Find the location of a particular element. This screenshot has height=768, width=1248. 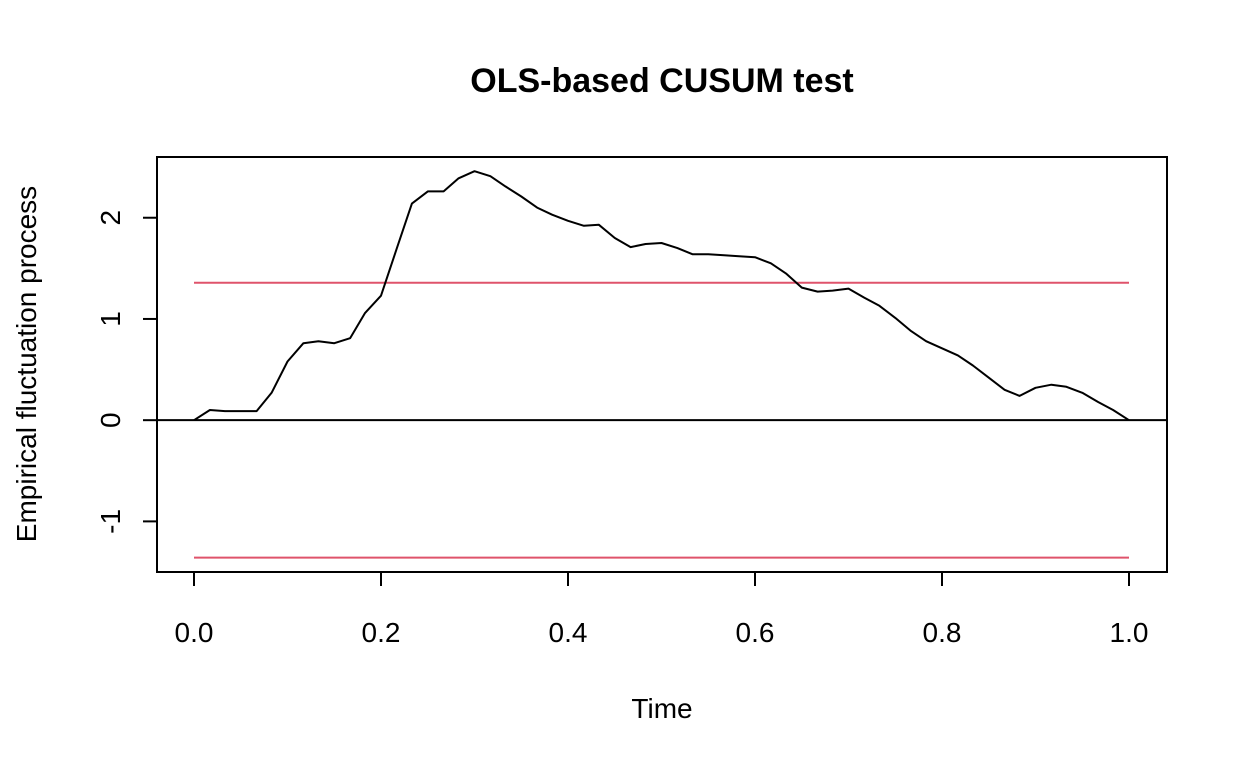

y-tick-label: 2 is located at coordinates (110, 218).